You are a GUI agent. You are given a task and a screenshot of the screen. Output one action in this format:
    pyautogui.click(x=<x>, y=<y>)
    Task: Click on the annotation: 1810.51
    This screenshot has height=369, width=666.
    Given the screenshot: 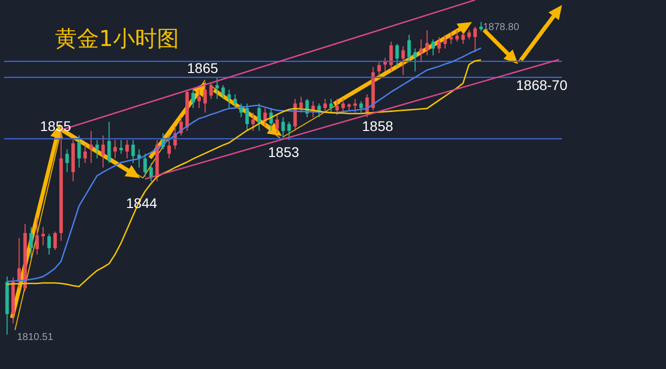 What is the action you would take?
    pyautogui.click(x=35, y=337)
    